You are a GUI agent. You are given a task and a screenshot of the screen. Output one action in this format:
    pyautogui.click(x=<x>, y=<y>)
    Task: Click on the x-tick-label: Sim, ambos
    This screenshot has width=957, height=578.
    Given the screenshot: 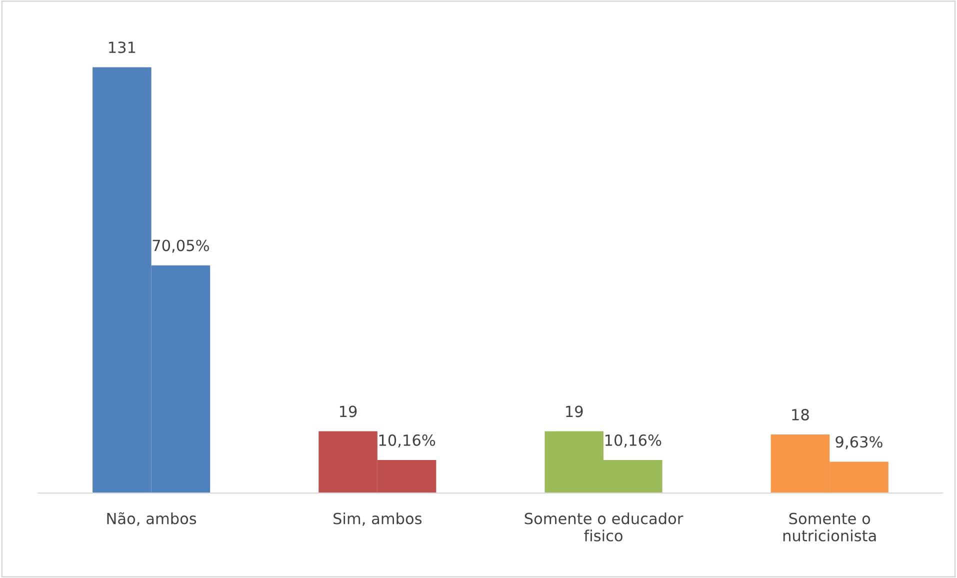 What is the action you would take?
    pyautogui.click(x=378, y=519)
    